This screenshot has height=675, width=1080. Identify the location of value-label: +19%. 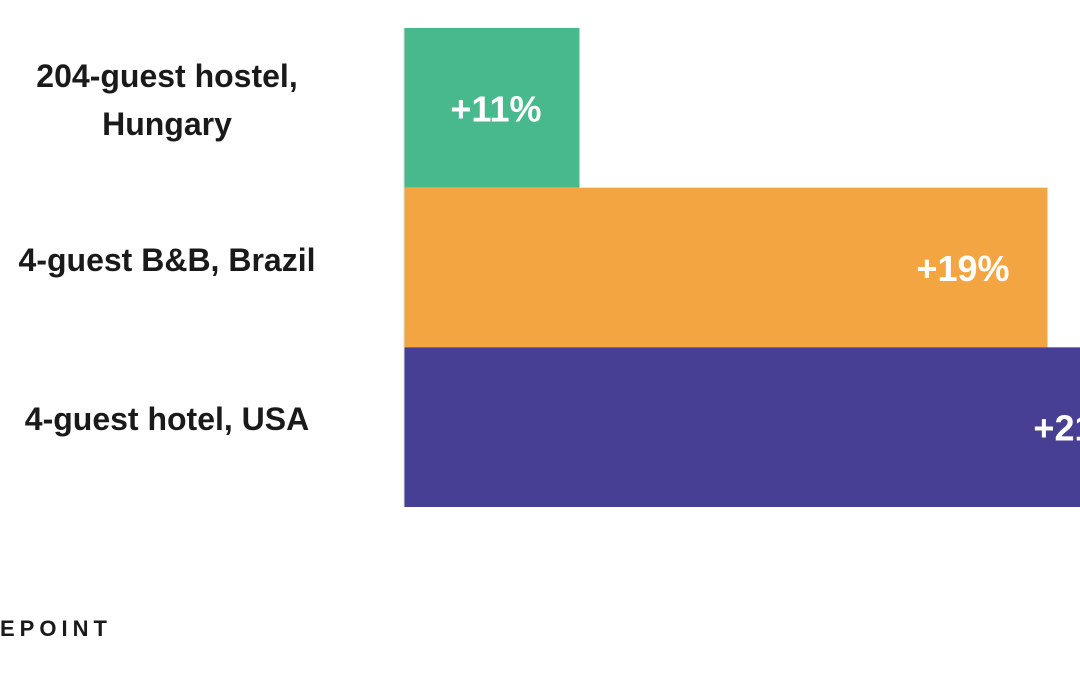
(962, 268).